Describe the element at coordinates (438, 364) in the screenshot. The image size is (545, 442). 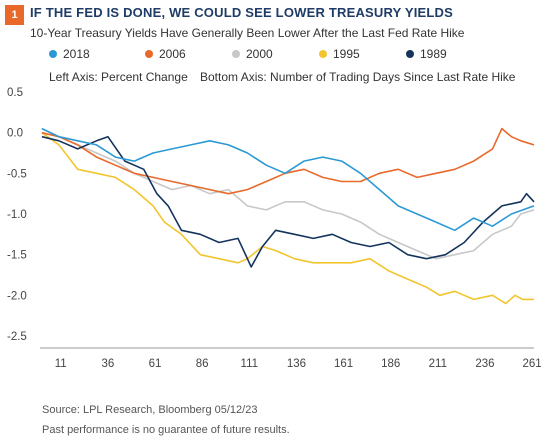
I see `x-tick-label: 211` at that location.